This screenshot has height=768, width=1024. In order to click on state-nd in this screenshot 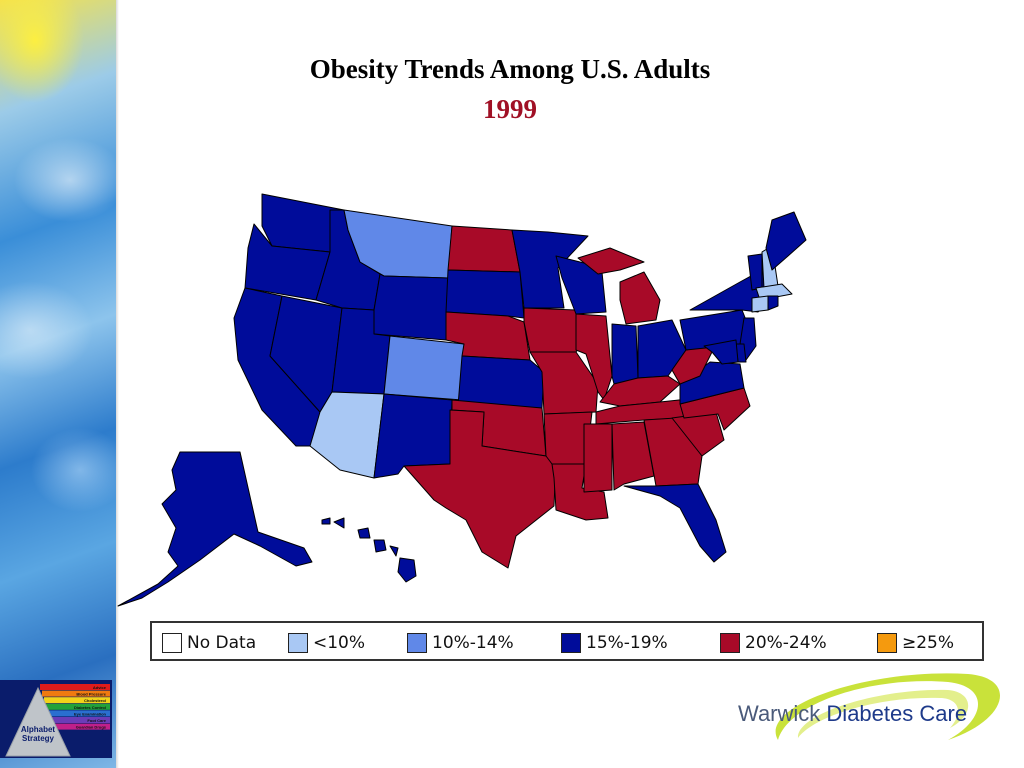, I will do `click(484, 249)`.